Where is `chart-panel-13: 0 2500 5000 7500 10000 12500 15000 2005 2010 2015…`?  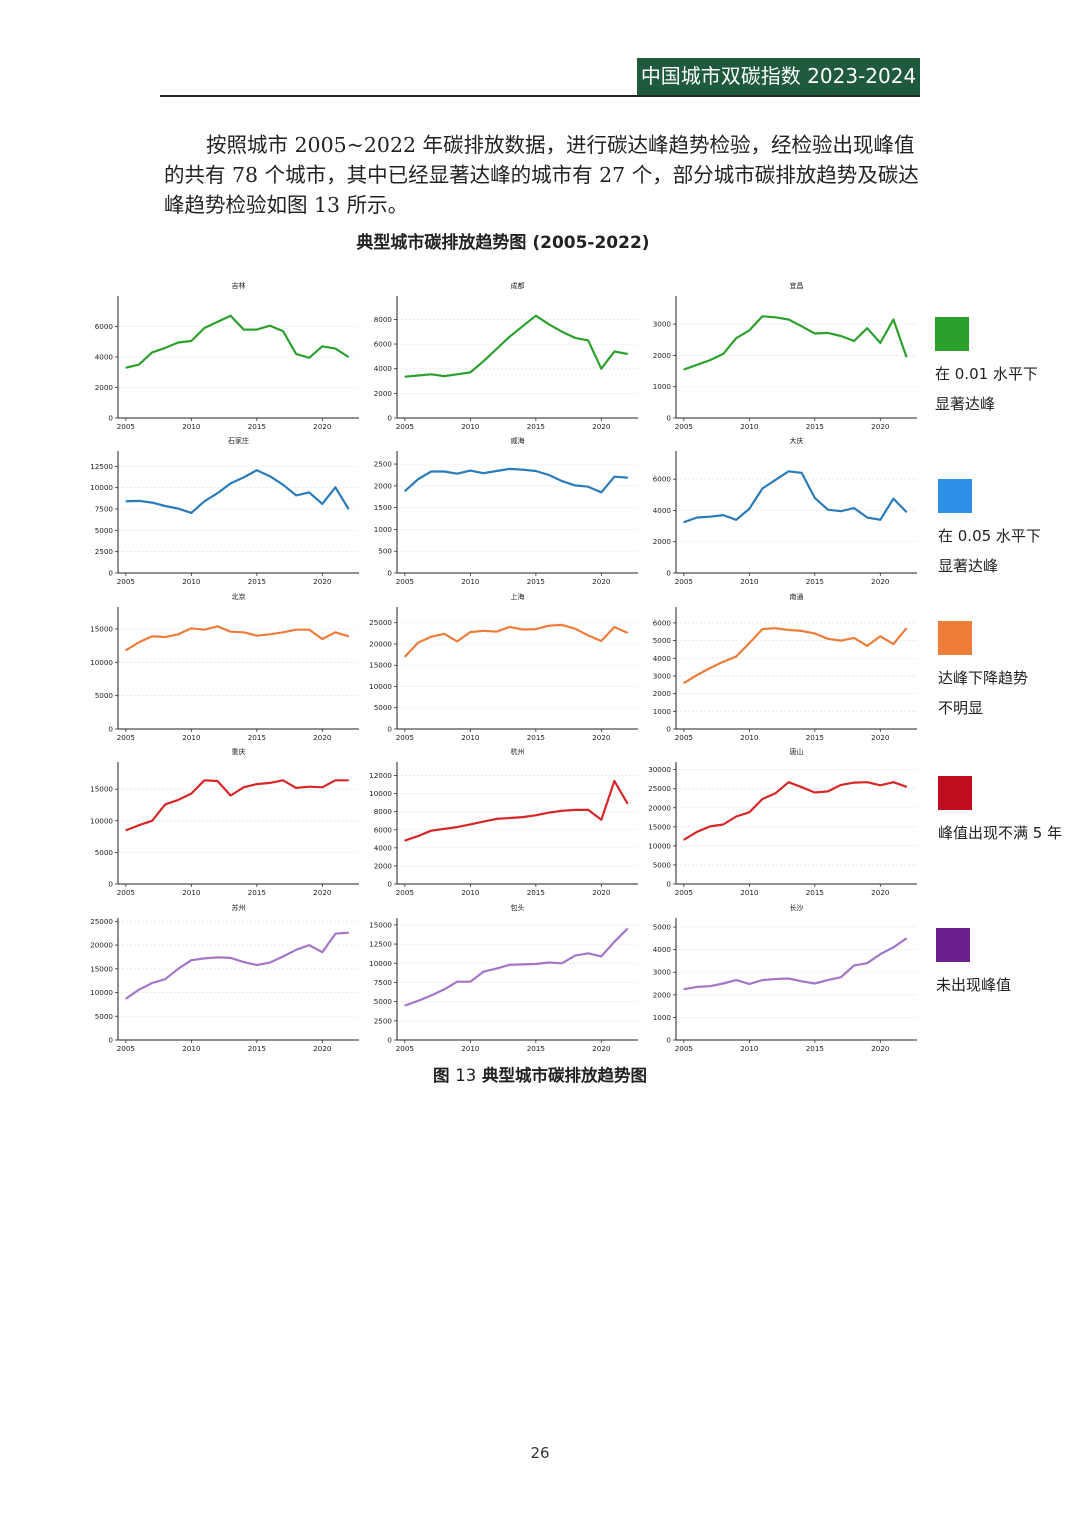 chart-panel-13: 0 2500 5000 7500 10000 12500 15000 2005 2010 2015… is located at coordinates (503, 978).